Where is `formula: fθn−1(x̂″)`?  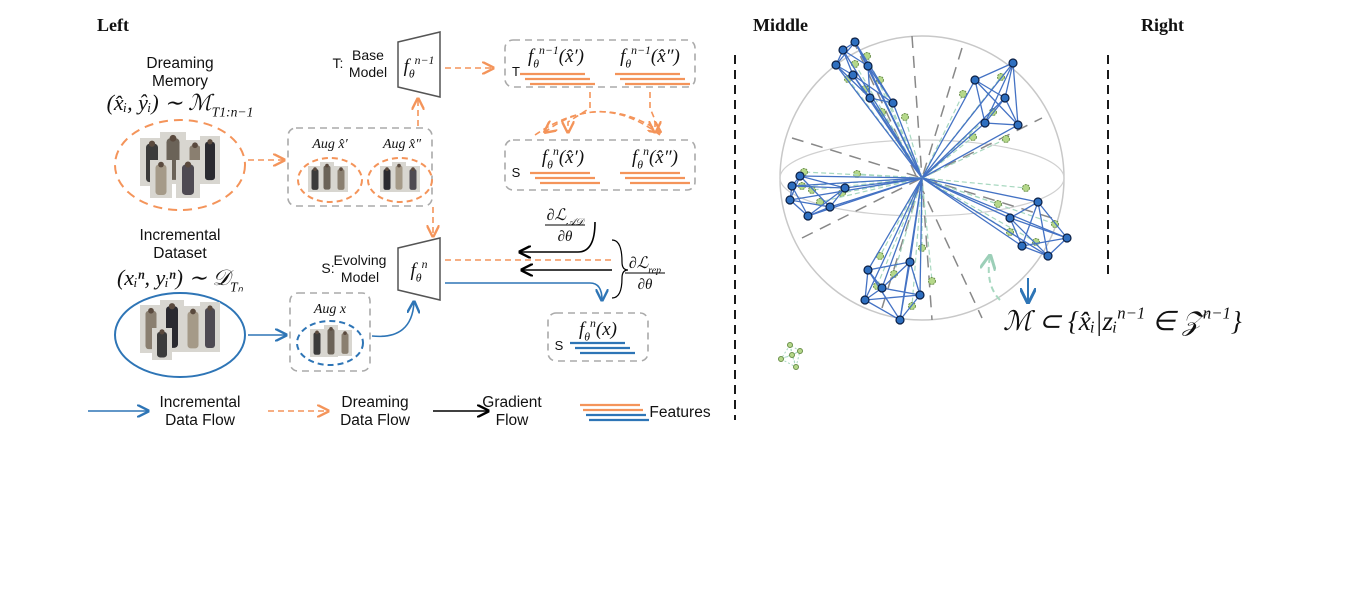 formula: fθn−1(x̂″) is located at coordinates (650, 57).